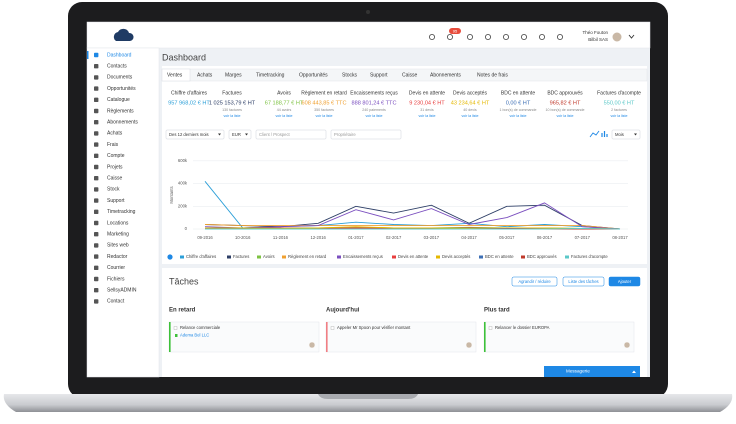  I want to click on sidebar-item: Compte, so click(116, 156).